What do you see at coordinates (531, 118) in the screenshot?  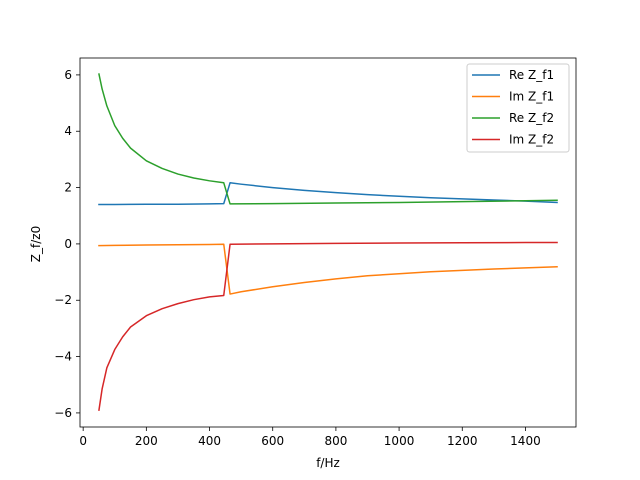 I see `legend-label: Re Z_f2` at bounding box center [531, 118].